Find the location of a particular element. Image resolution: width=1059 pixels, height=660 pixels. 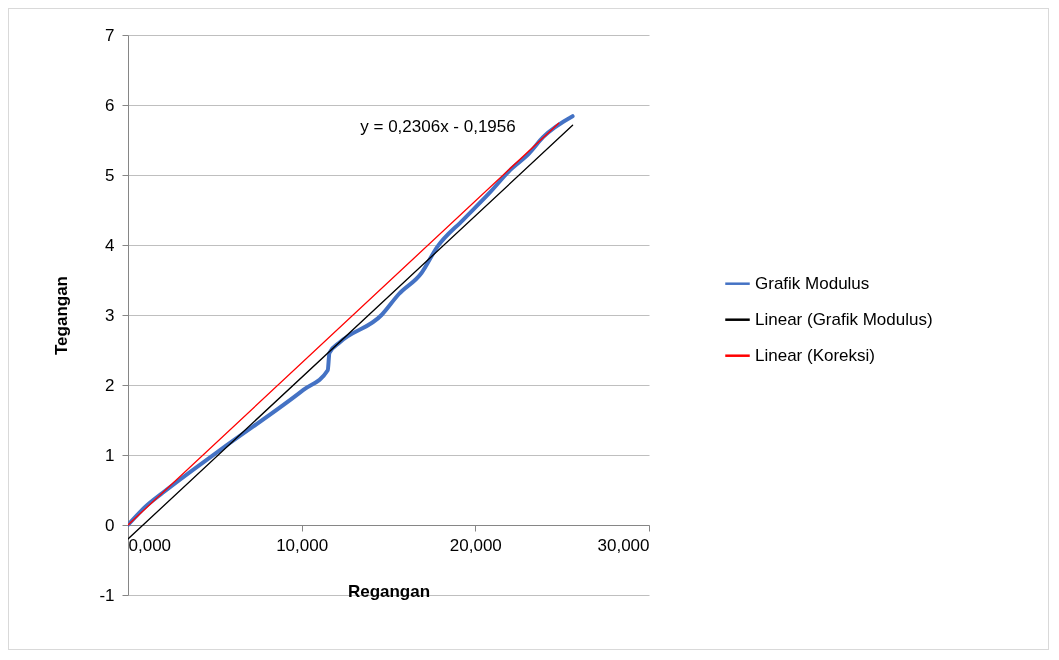

legend-label: Linear (Grafik Modulus) is located at coordinates (844, 319).